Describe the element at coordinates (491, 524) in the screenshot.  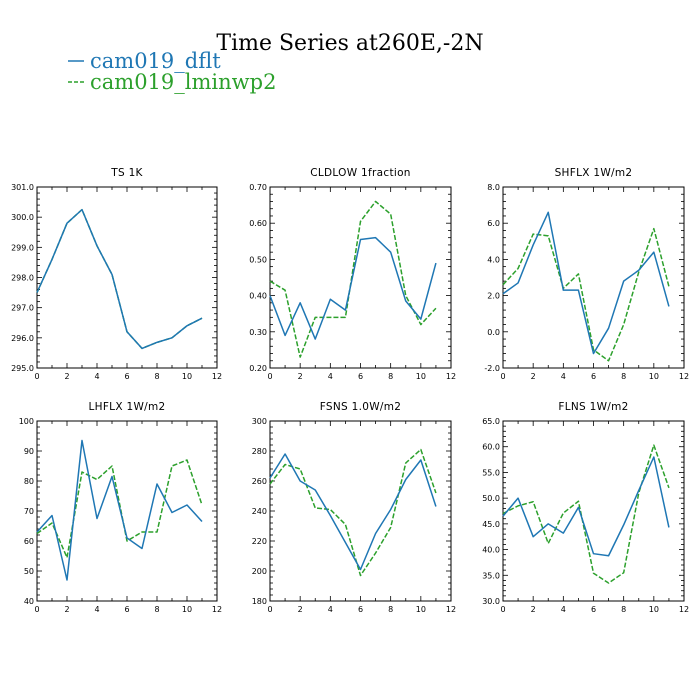
I see `y-tick-label: 45.0` at that location.